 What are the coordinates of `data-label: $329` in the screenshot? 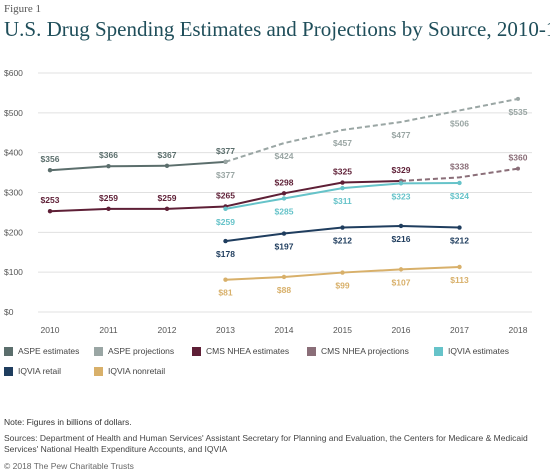 It's located at (401, 170).